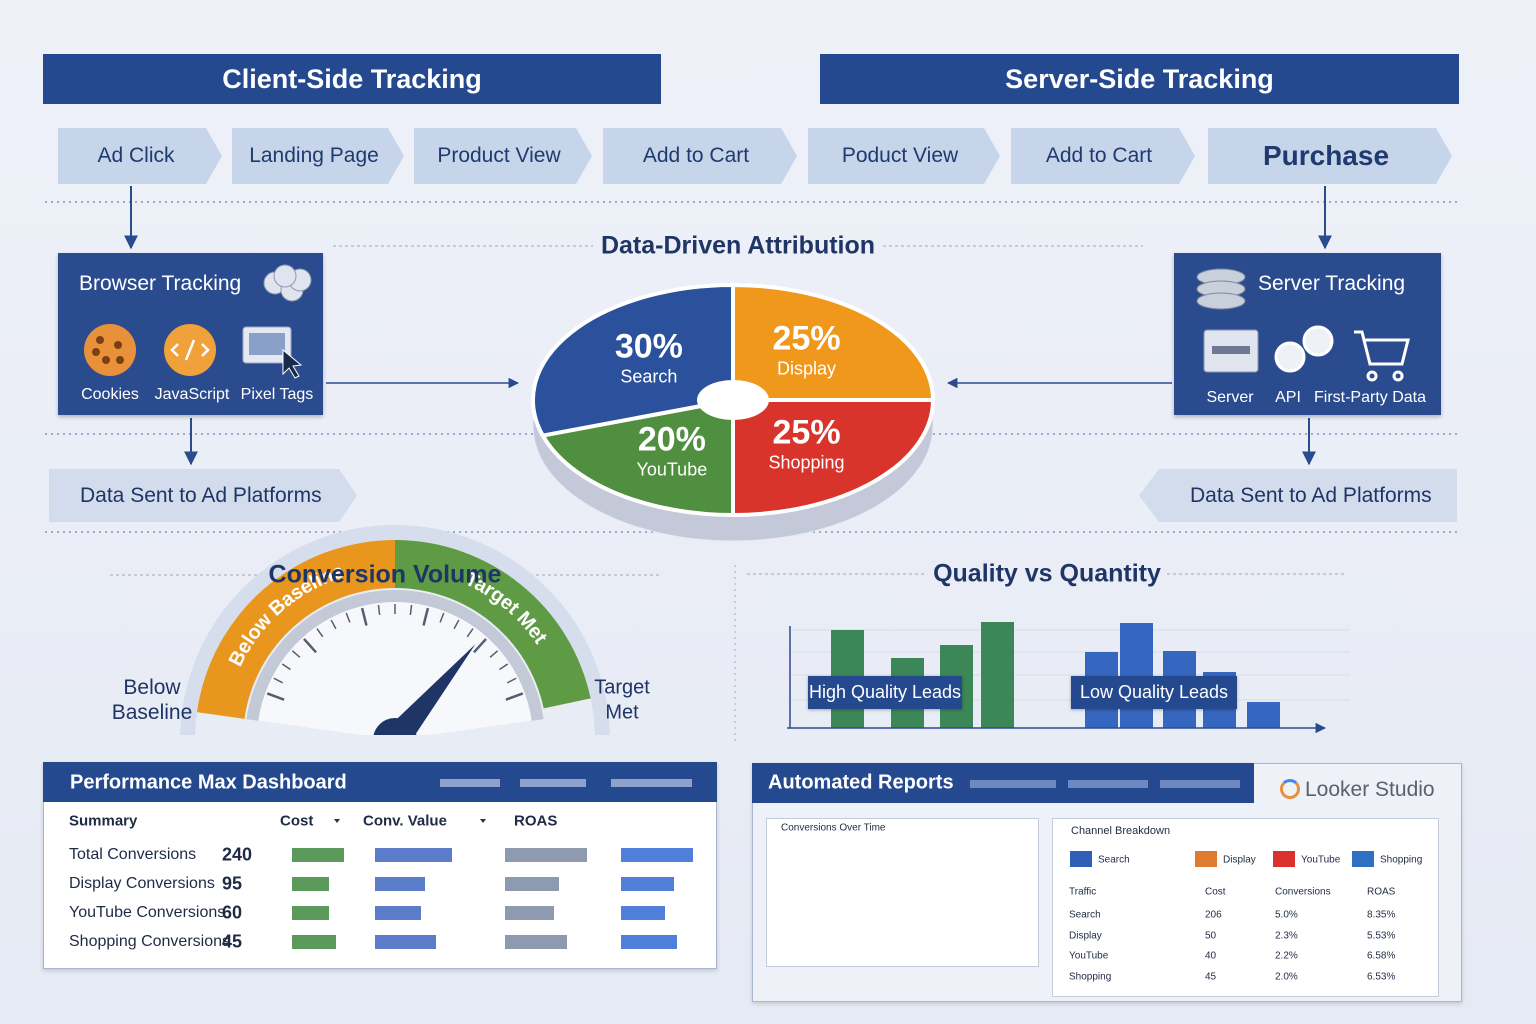 The height and width of the screenshot is (1024, 1536). I want to click on flow-step: Poduct View, so click(904, 156).